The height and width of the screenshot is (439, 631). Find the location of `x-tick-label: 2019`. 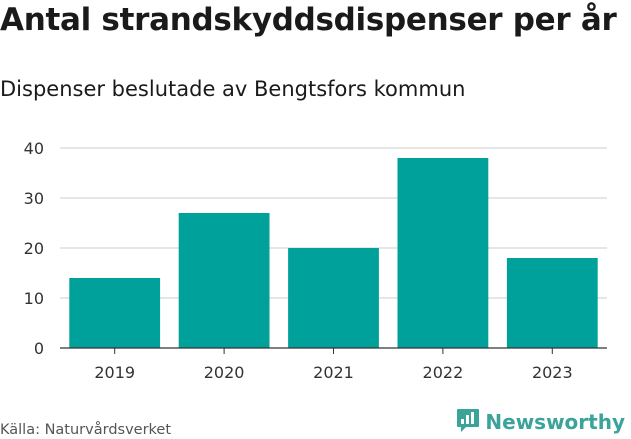

x-tick-label: 2019 is located at coordinates (114, 372).